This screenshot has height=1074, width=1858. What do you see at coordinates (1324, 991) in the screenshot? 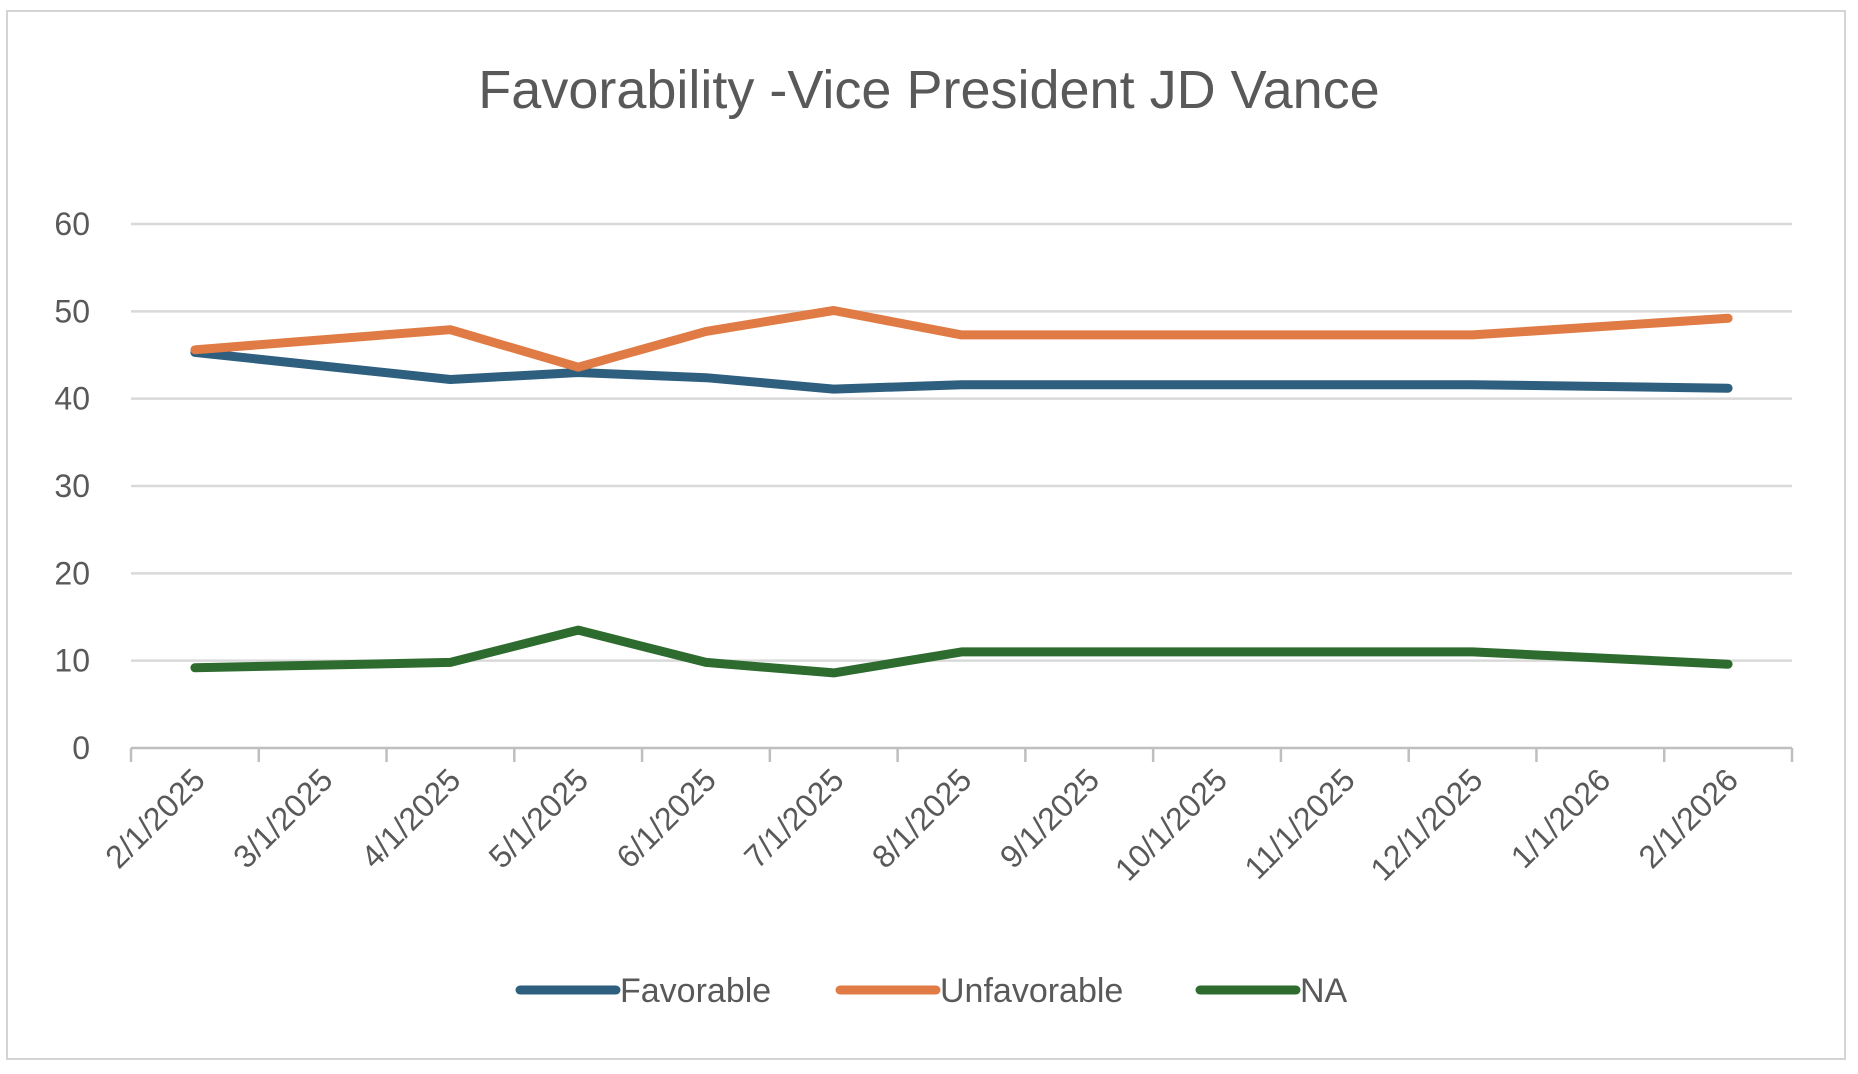
I see `legend-label-na: NA` at bounding box center [1324, 991].